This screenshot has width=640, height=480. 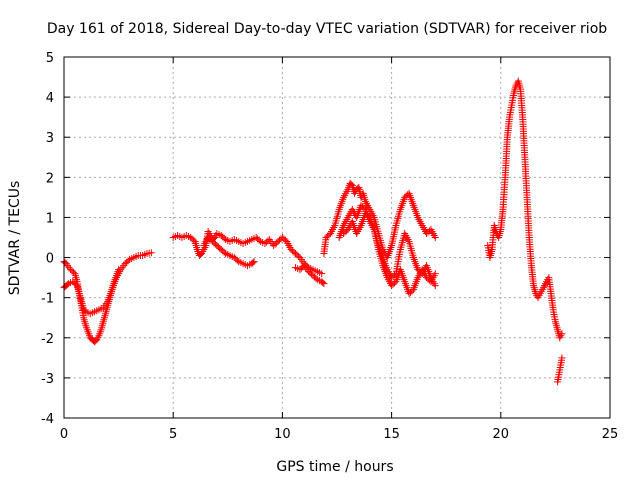 What do you see at coordinates (50, 259) in the screenshot?
I see `y-tick-label-4: 0` at bounding box center [50, 259].